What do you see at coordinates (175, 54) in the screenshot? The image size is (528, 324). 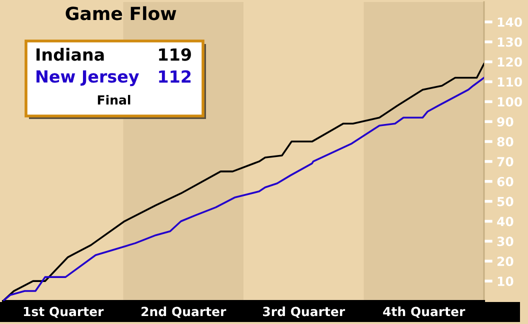 I see `annotation: 119` at bounding box center [175, 54].